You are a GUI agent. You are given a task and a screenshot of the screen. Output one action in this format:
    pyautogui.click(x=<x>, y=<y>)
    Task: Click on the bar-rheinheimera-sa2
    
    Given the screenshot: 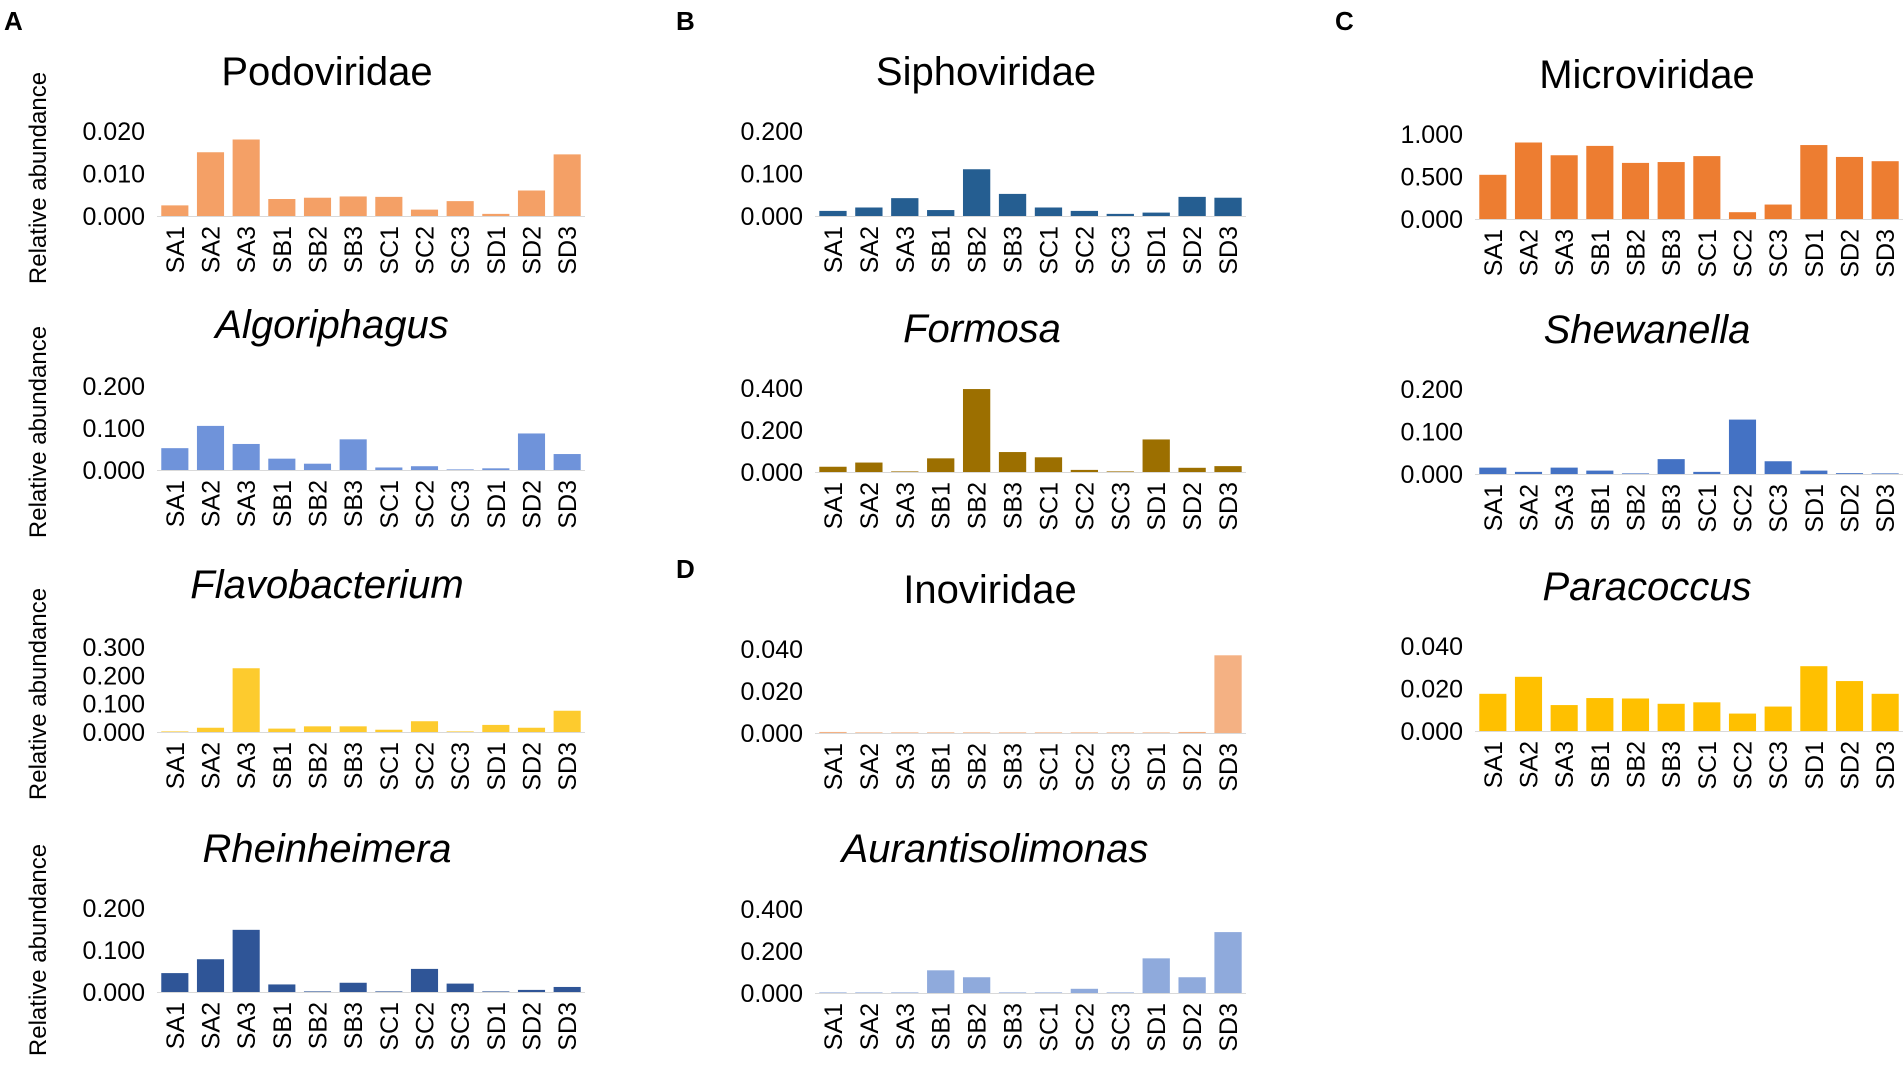 What is the action you would take?
    pyautogui.click(x=210, y=975)
    